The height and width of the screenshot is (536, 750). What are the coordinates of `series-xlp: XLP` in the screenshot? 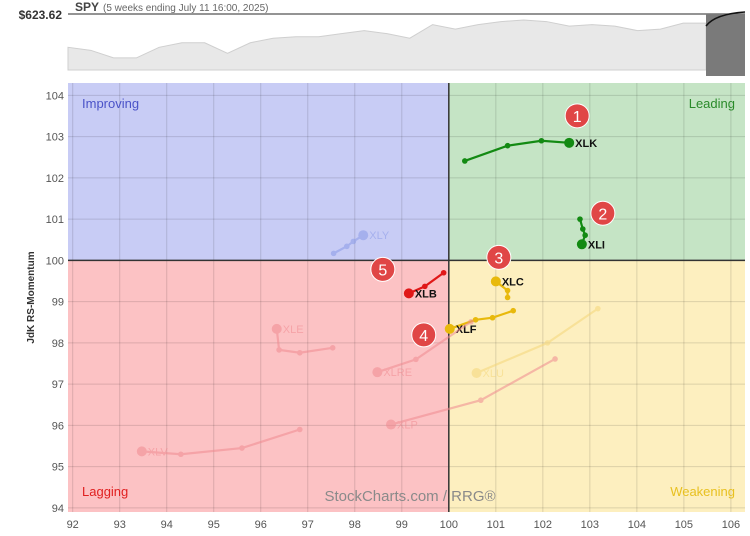 It's located at (471, 394).